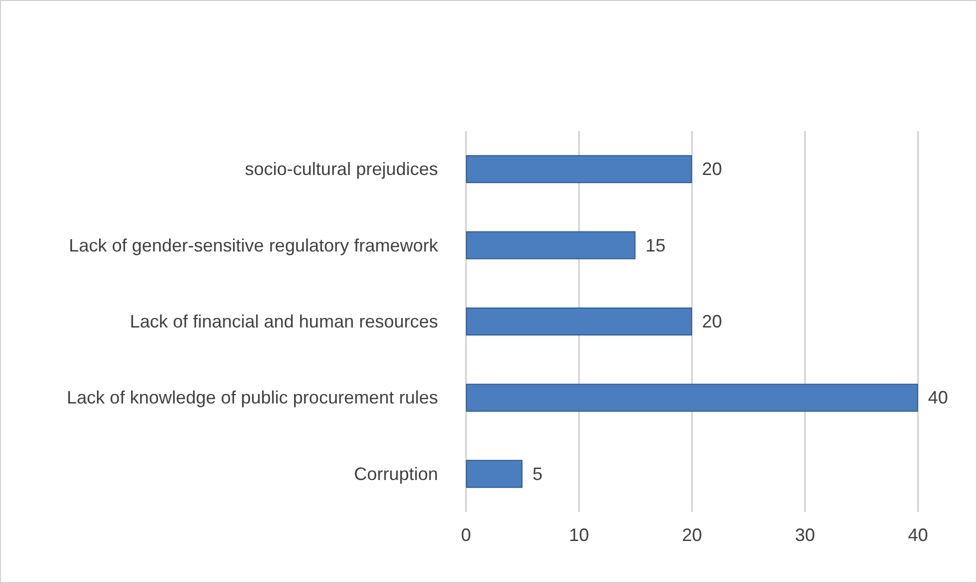 The height and width of the screenshot is (583, 977). I want to click on y-tick-label: Lack of gender-sensitive regulatory framework, so click(253, 245).